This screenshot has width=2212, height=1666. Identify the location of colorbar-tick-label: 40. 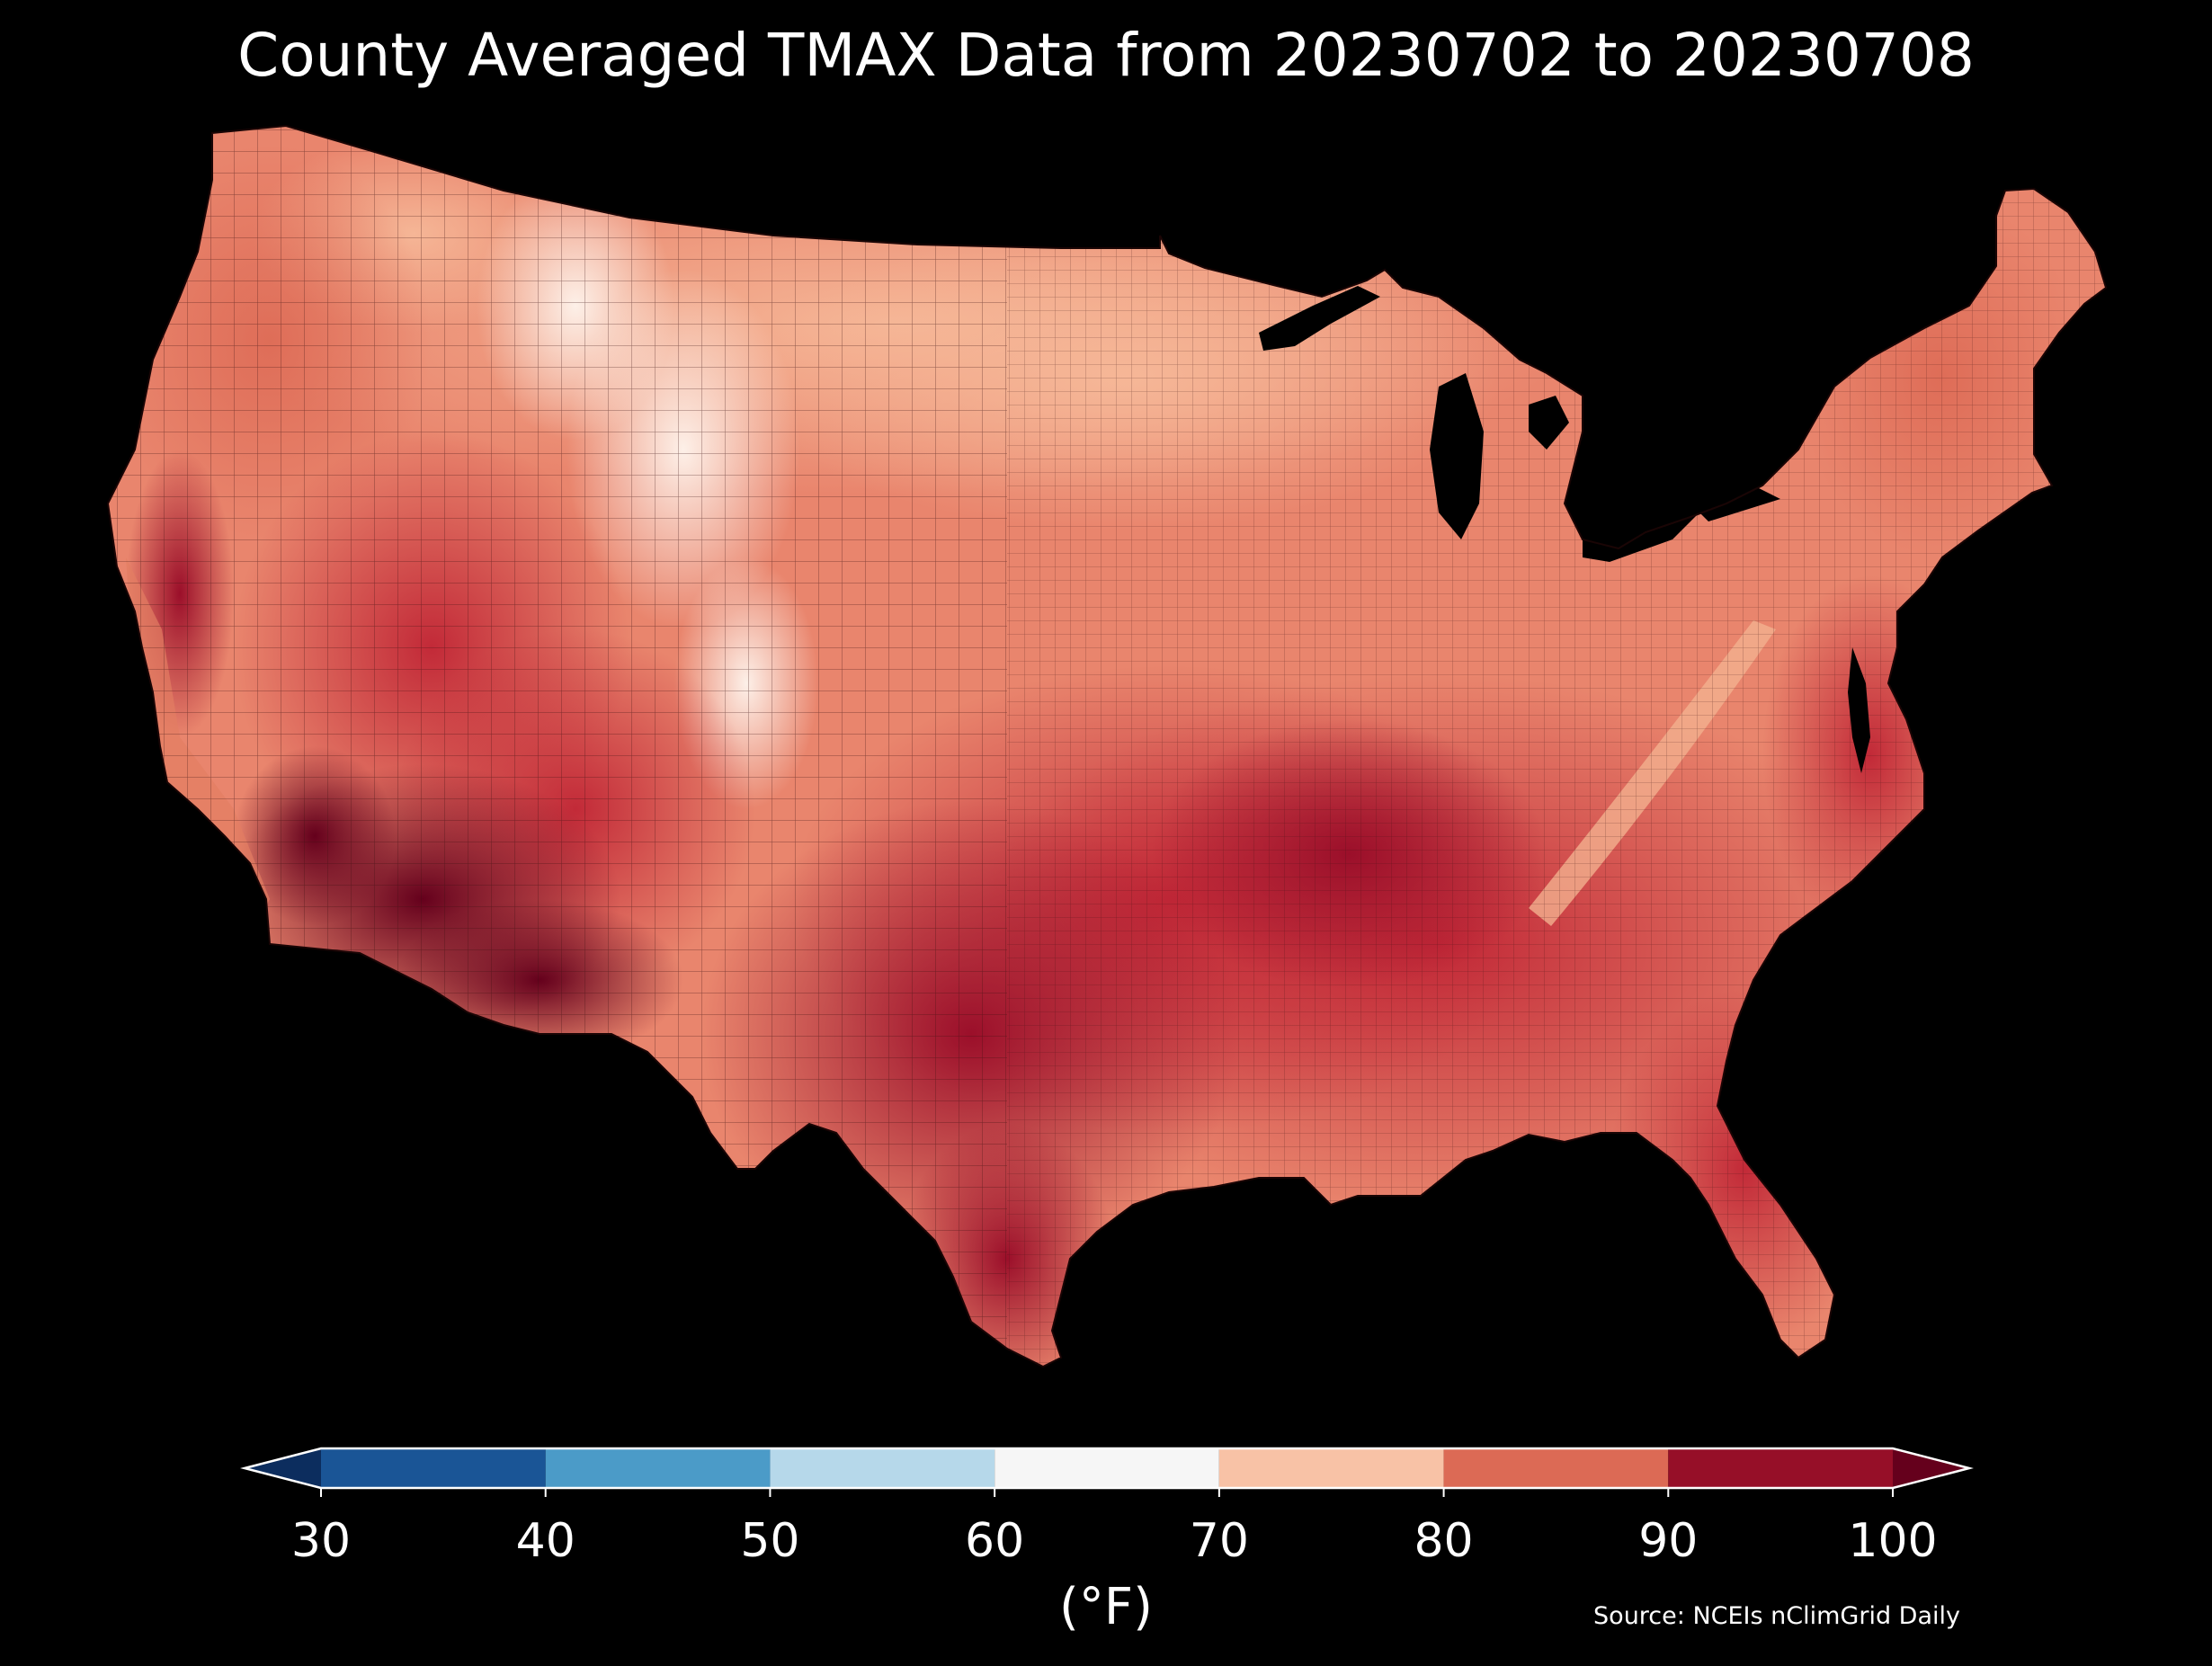
(545, 1541).